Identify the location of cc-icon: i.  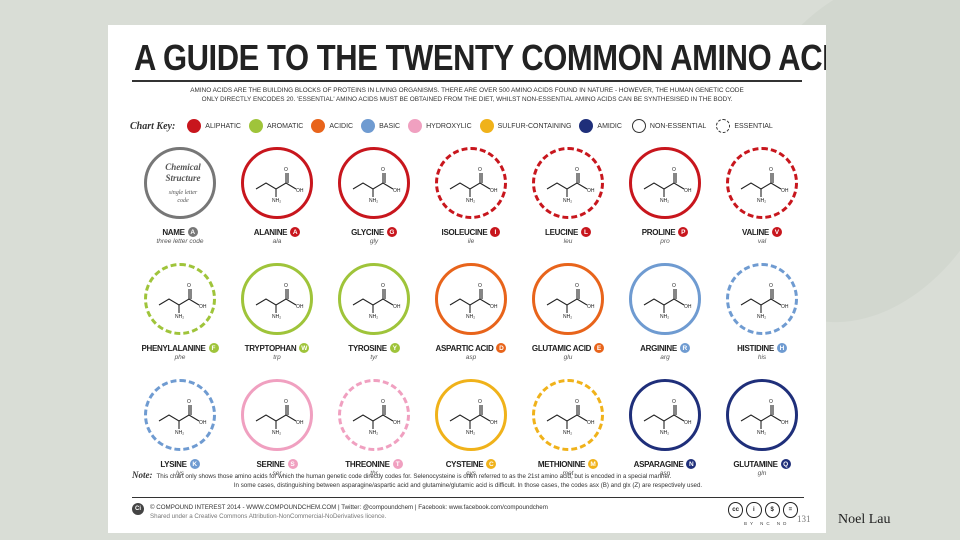
(754, 510).